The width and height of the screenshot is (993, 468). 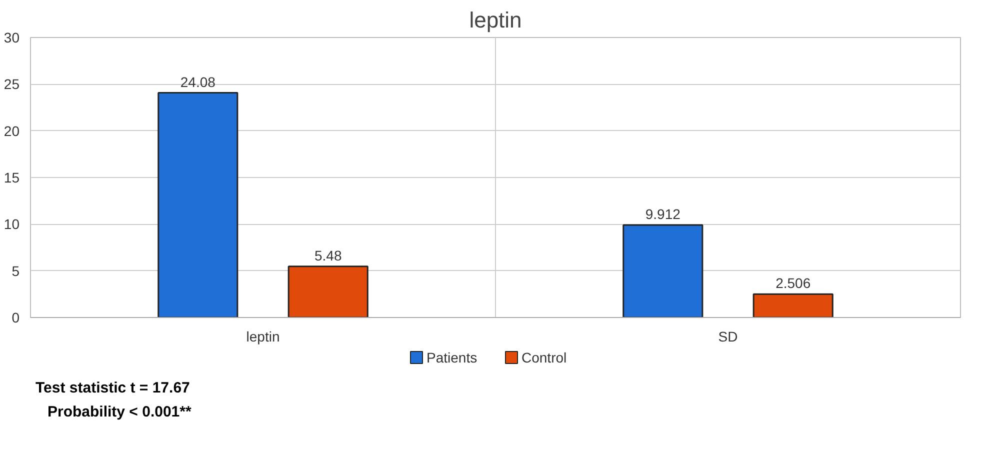 I want to click on text: Test statistic t = 17.67, so click(x=113, y=388).